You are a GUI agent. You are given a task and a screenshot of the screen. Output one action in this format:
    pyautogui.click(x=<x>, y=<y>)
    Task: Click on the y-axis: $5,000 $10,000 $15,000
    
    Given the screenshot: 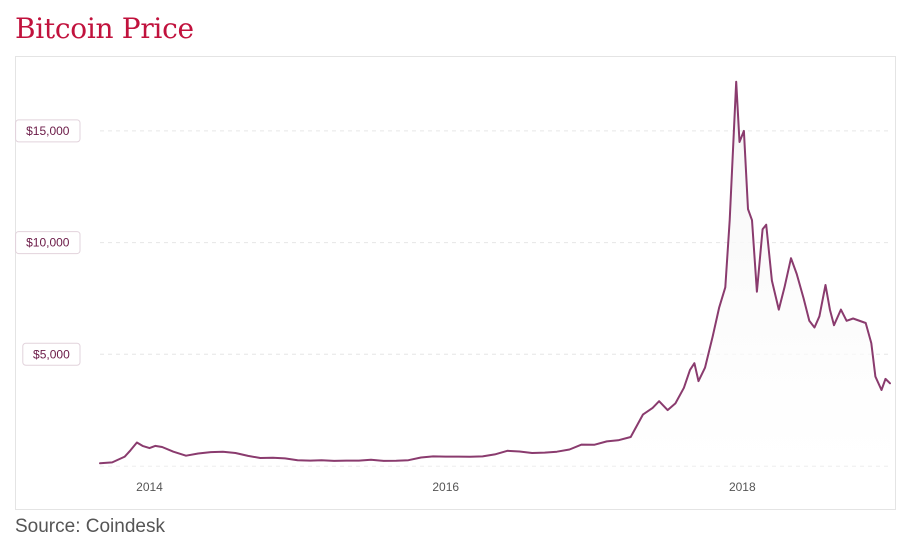 What is the action you would take?
    pyautogui.click(x=48, y=242)
    